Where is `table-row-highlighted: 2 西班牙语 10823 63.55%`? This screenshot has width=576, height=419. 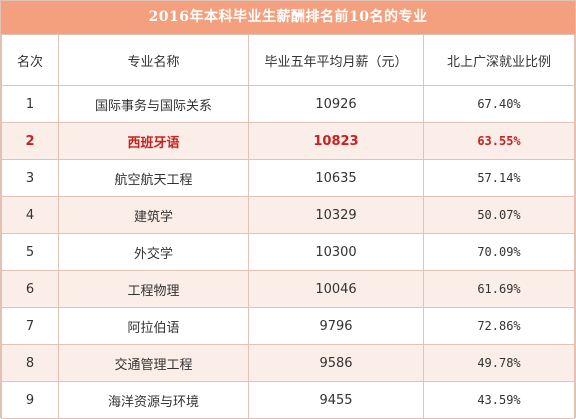 table-row-highlighted: 2 西班牙语 10823 63.55% is located at coordinates (288, 141).